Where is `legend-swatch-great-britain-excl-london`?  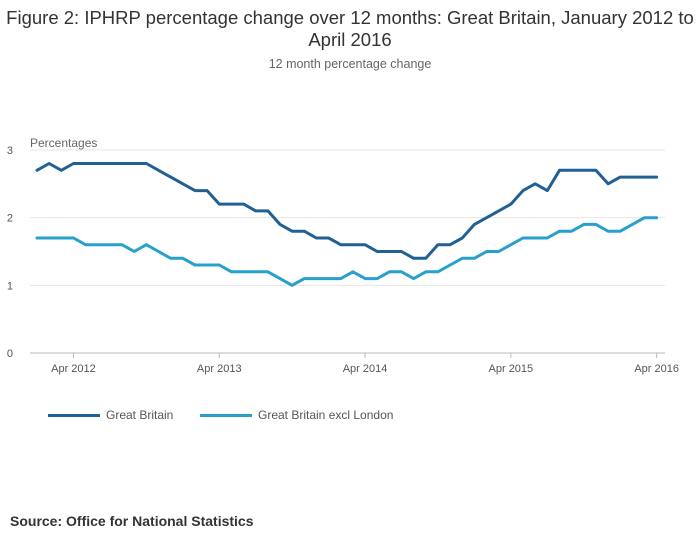
legend-swatch-great-britain-excl-london is located at coordinates (226, 415).